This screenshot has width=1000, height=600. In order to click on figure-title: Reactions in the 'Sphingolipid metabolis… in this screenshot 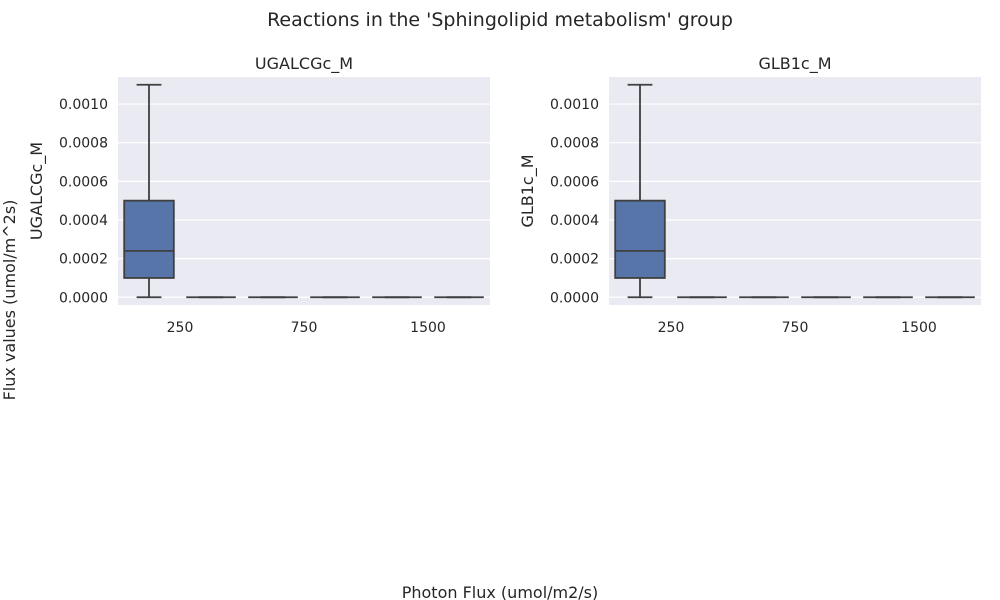, I will do `click(500, 20)`.